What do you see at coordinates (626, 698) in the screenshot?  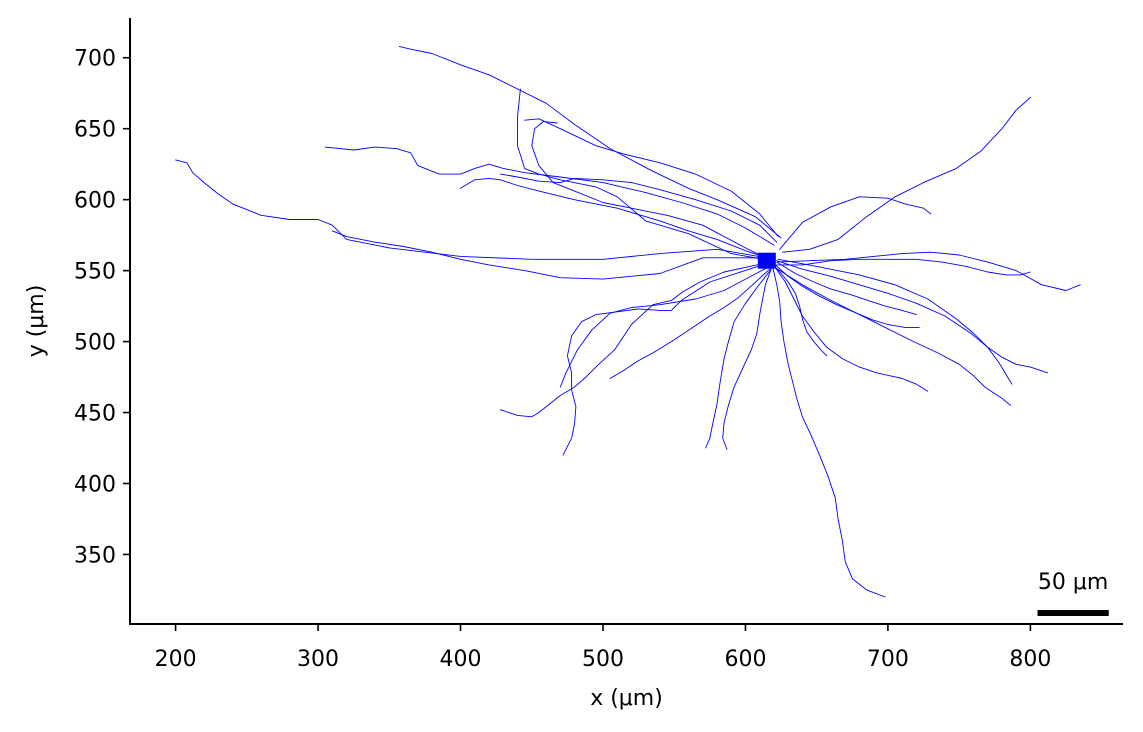 I see `x-axis-label: x (μm)` at bounding box center [626, 698].